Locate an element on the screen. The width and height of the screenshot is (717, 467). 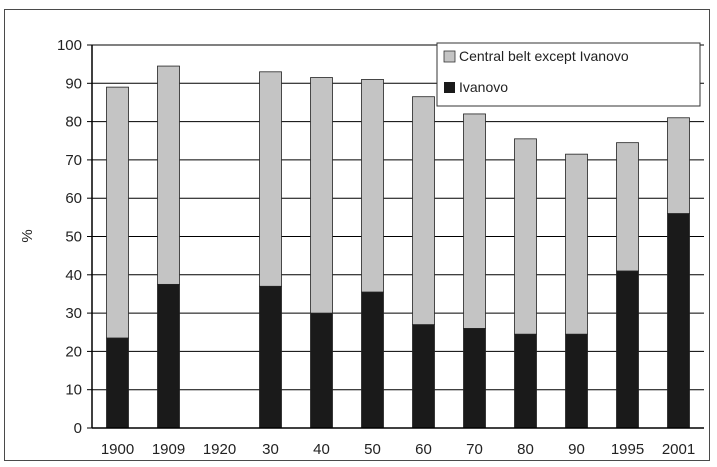
bar-ivanovo-1909 is located at coordinates (168, 356).